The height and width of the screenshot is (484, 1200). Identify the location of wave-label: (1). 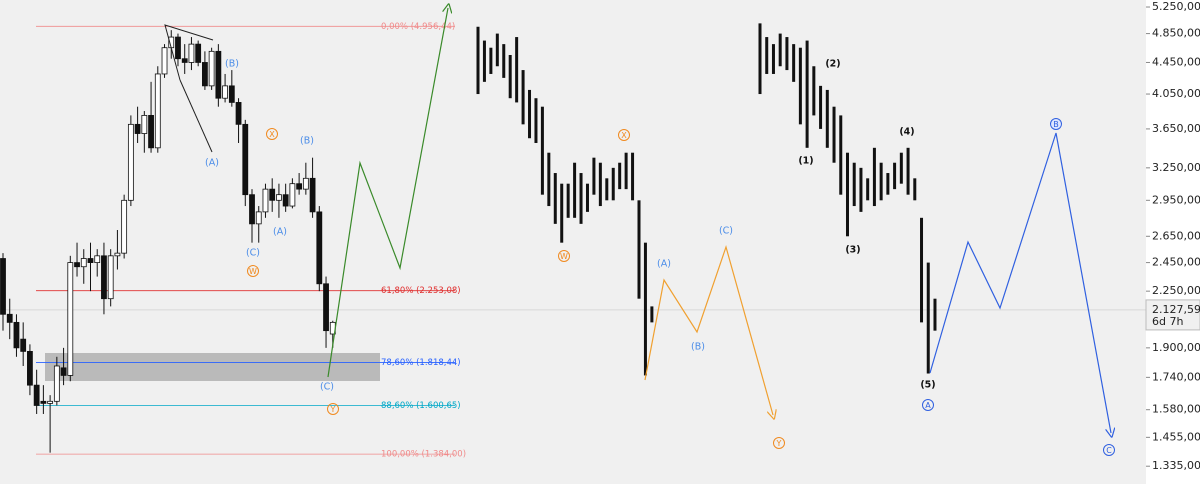
(805, 161).